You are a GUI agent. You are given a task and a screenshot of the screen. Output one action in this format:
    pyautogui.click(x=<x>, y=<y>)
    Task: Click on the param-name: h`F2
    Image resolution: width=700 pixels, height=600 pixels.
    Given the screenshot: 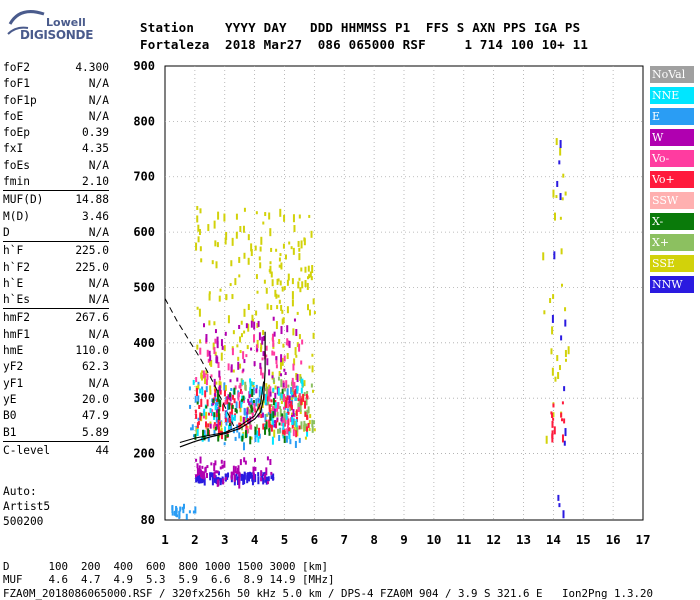 What is the action you would take?
    pyautogui.click(x=16, y=267)
    